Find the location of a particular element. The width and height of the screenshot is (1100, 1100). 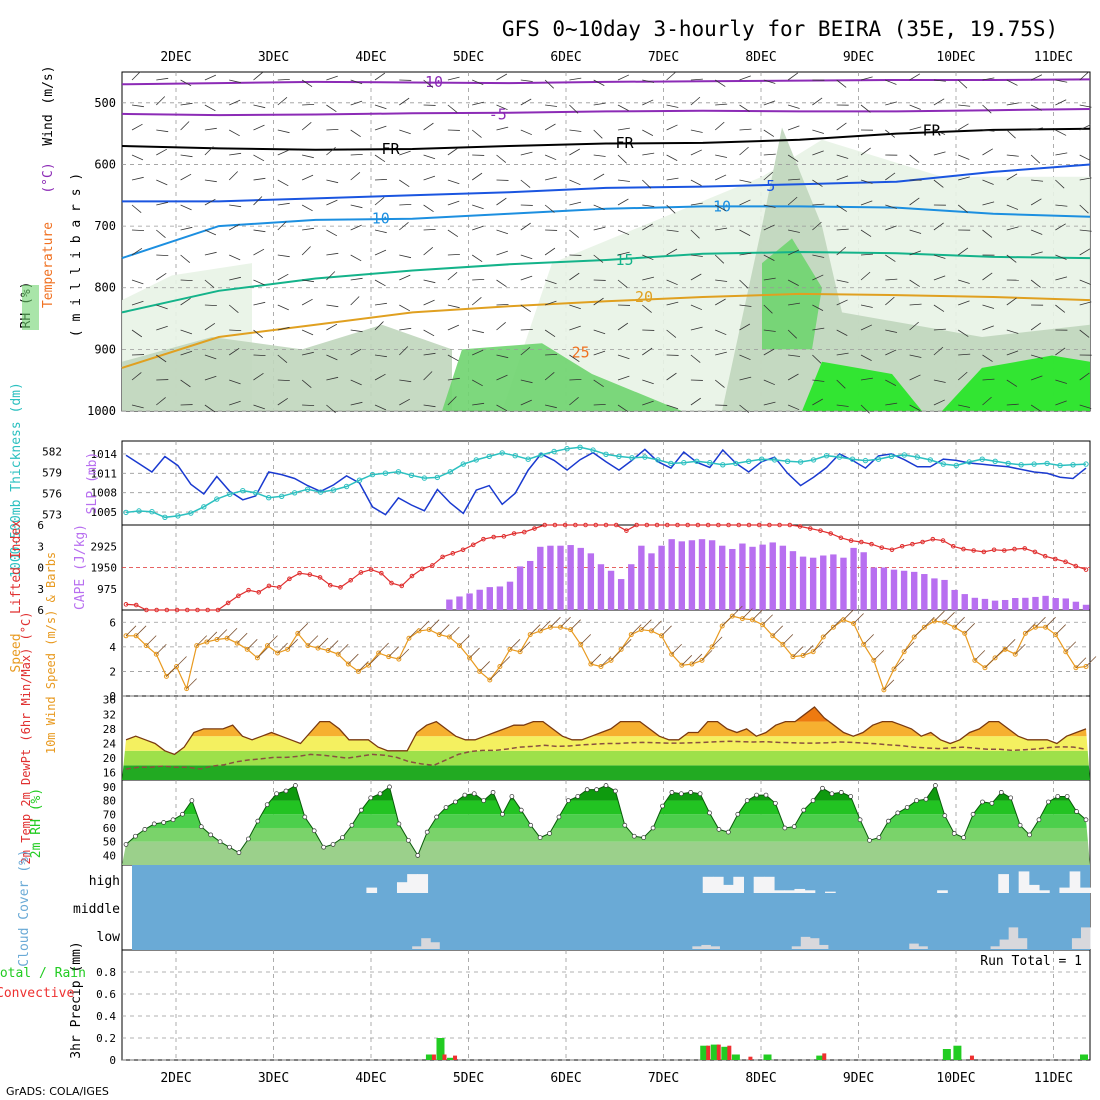

temp-unit-axis-title: (°C) is located at coordinates (48, 177).